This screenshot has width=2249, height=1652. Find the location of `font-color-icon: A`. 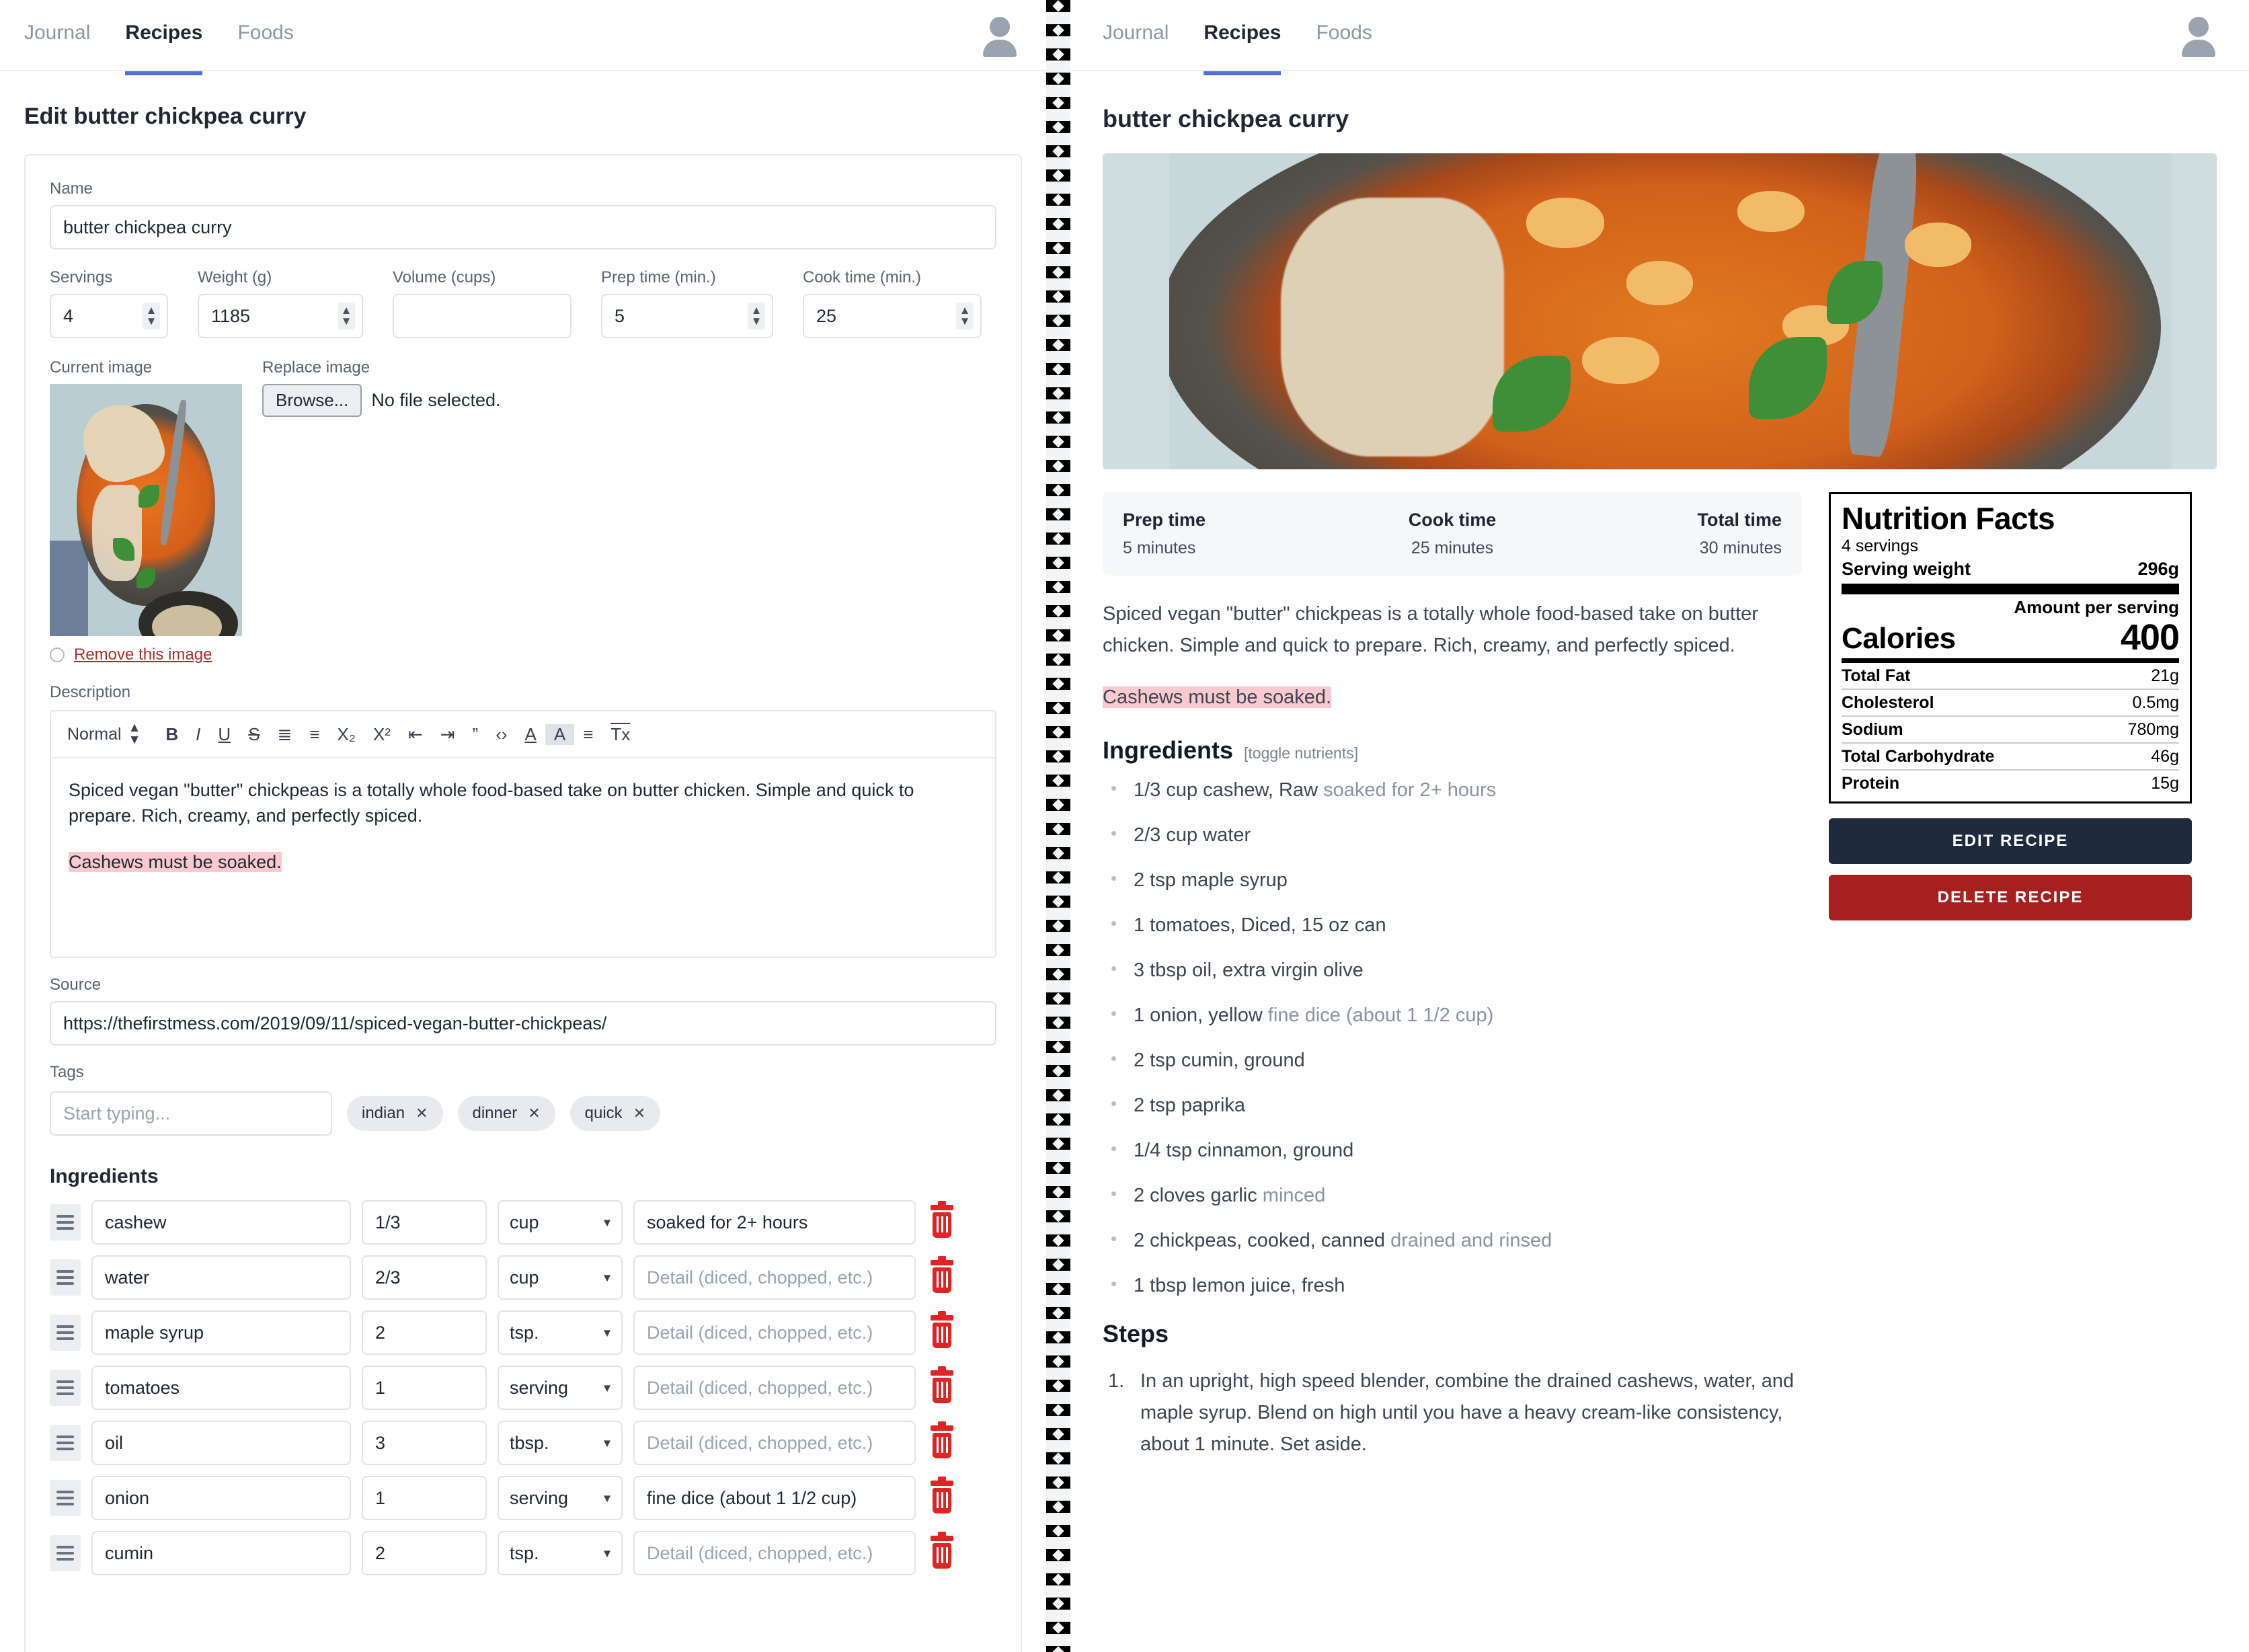

font-color-icon: A is located at coordinates (530, 734).